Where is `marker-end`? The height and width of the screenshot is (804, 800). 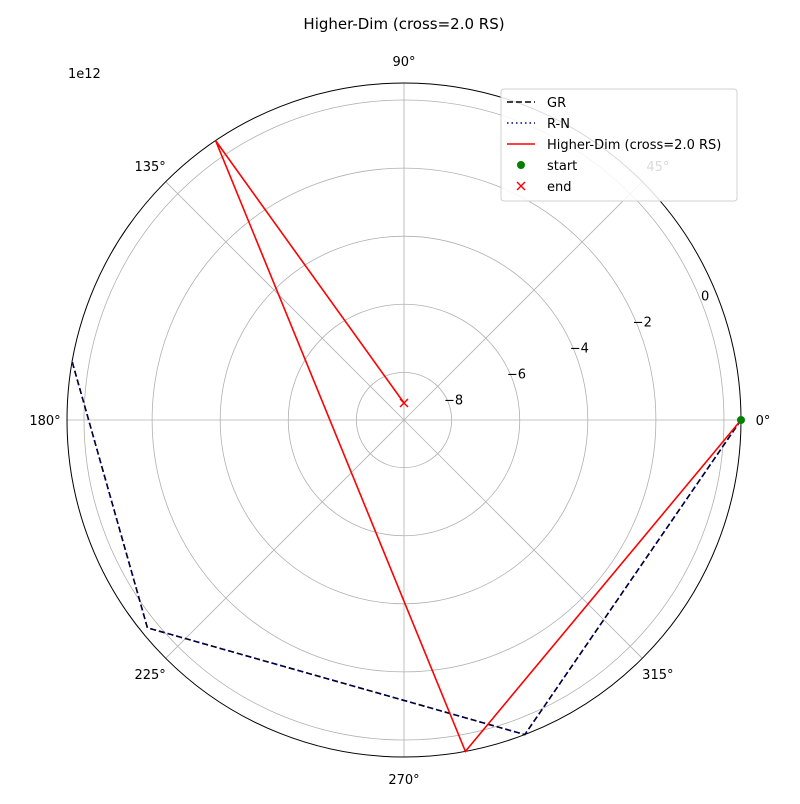
marker-end is located at coordinates (404, 403).